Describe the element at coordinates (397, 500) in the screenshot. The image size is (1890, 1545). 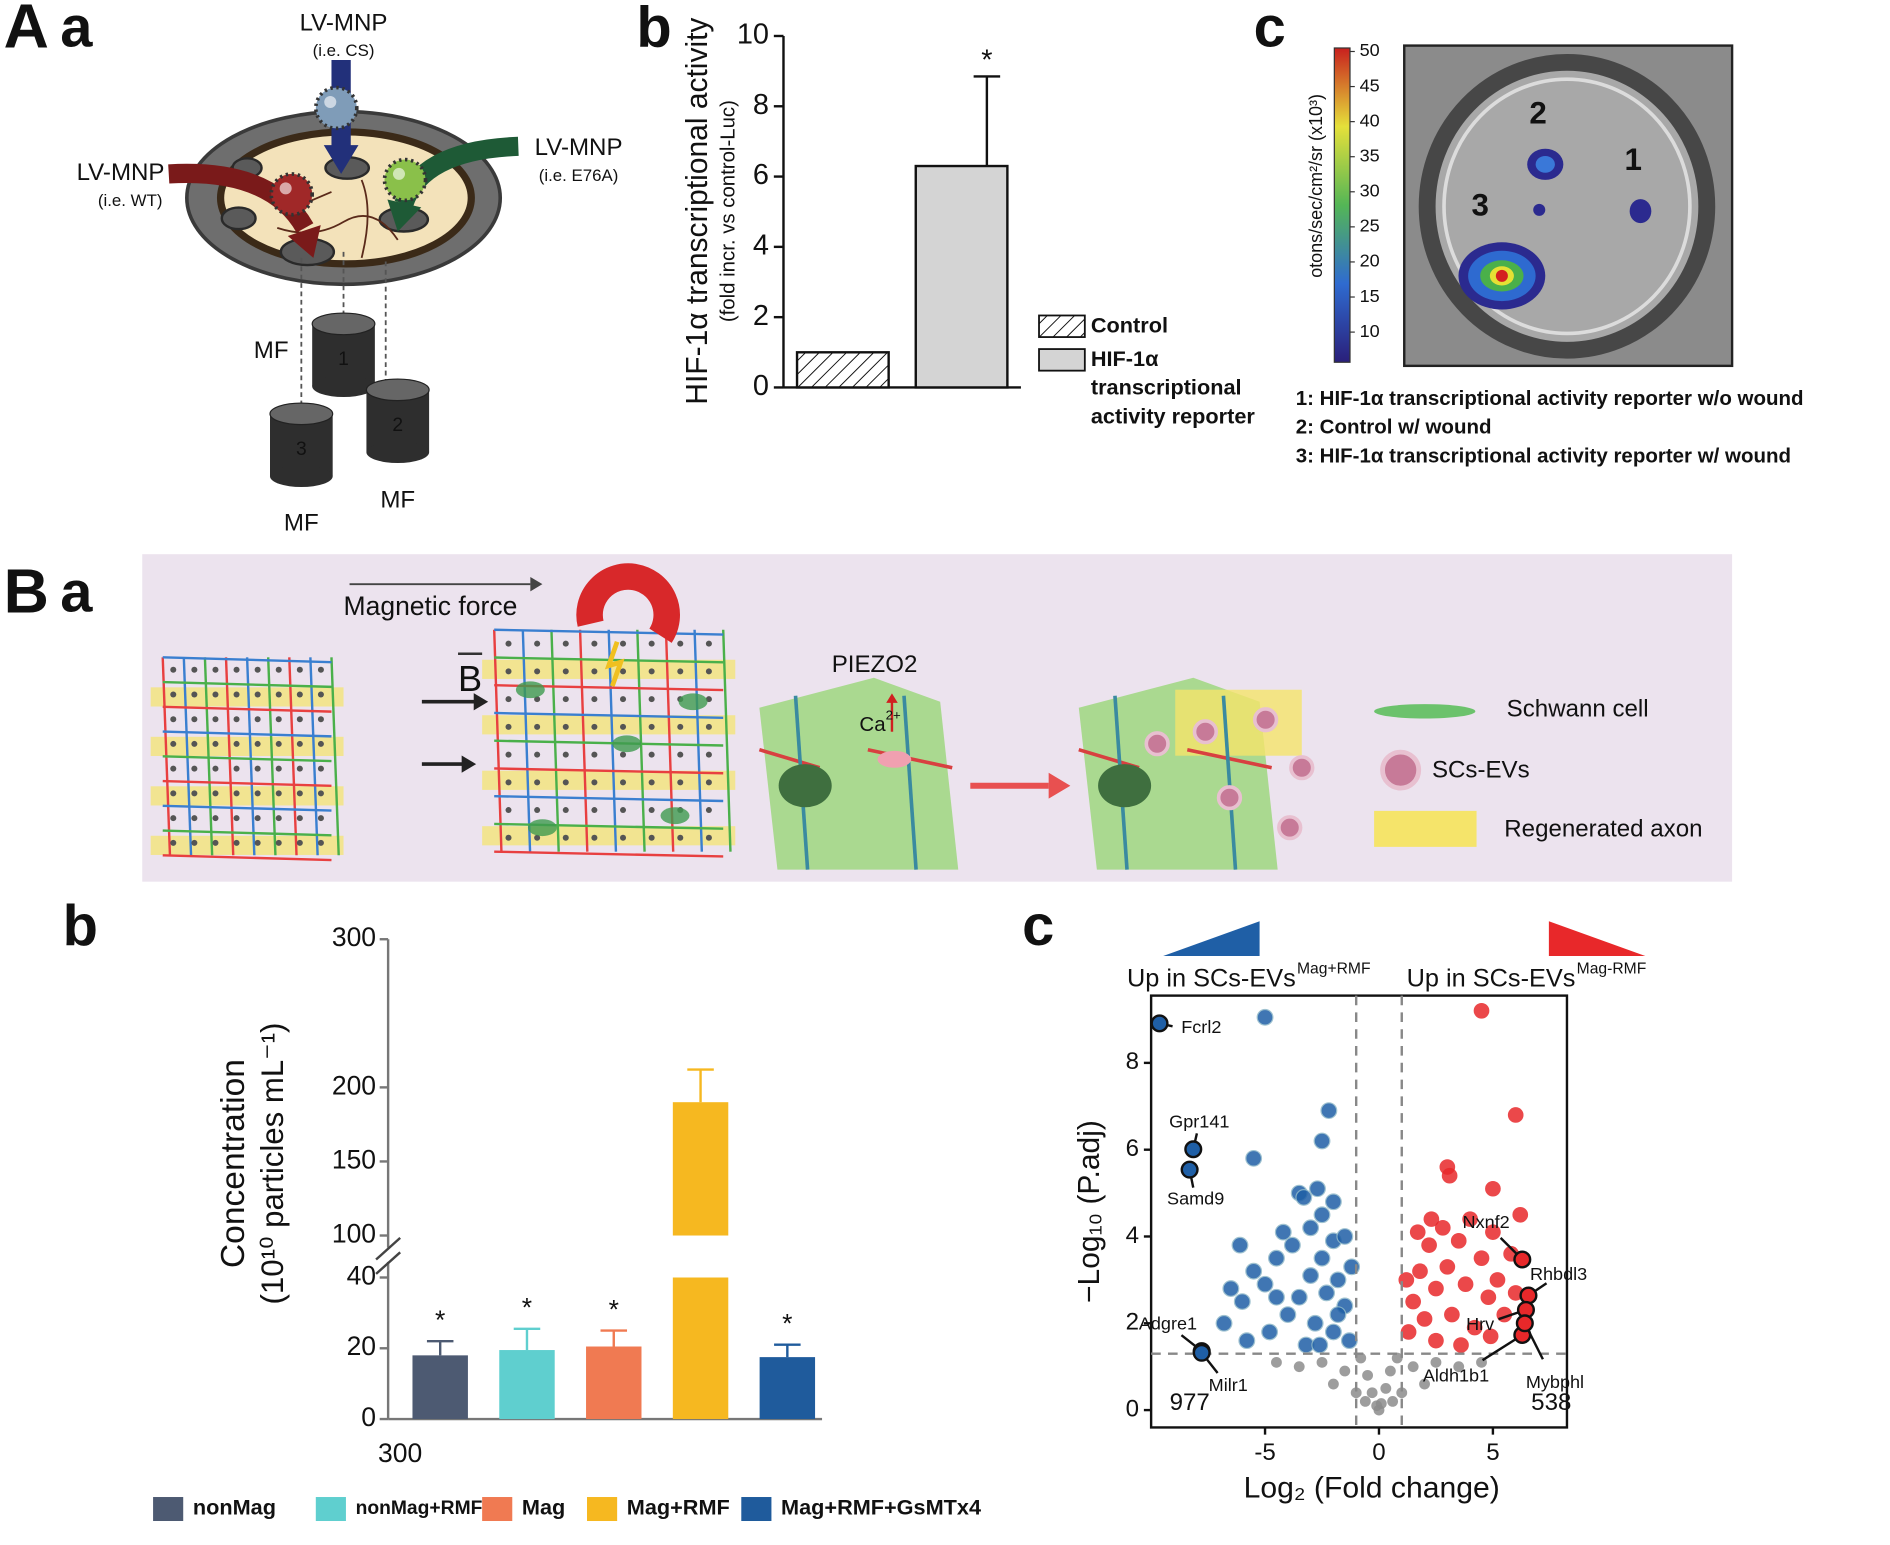
I see `magnet-label: MF` at that location.